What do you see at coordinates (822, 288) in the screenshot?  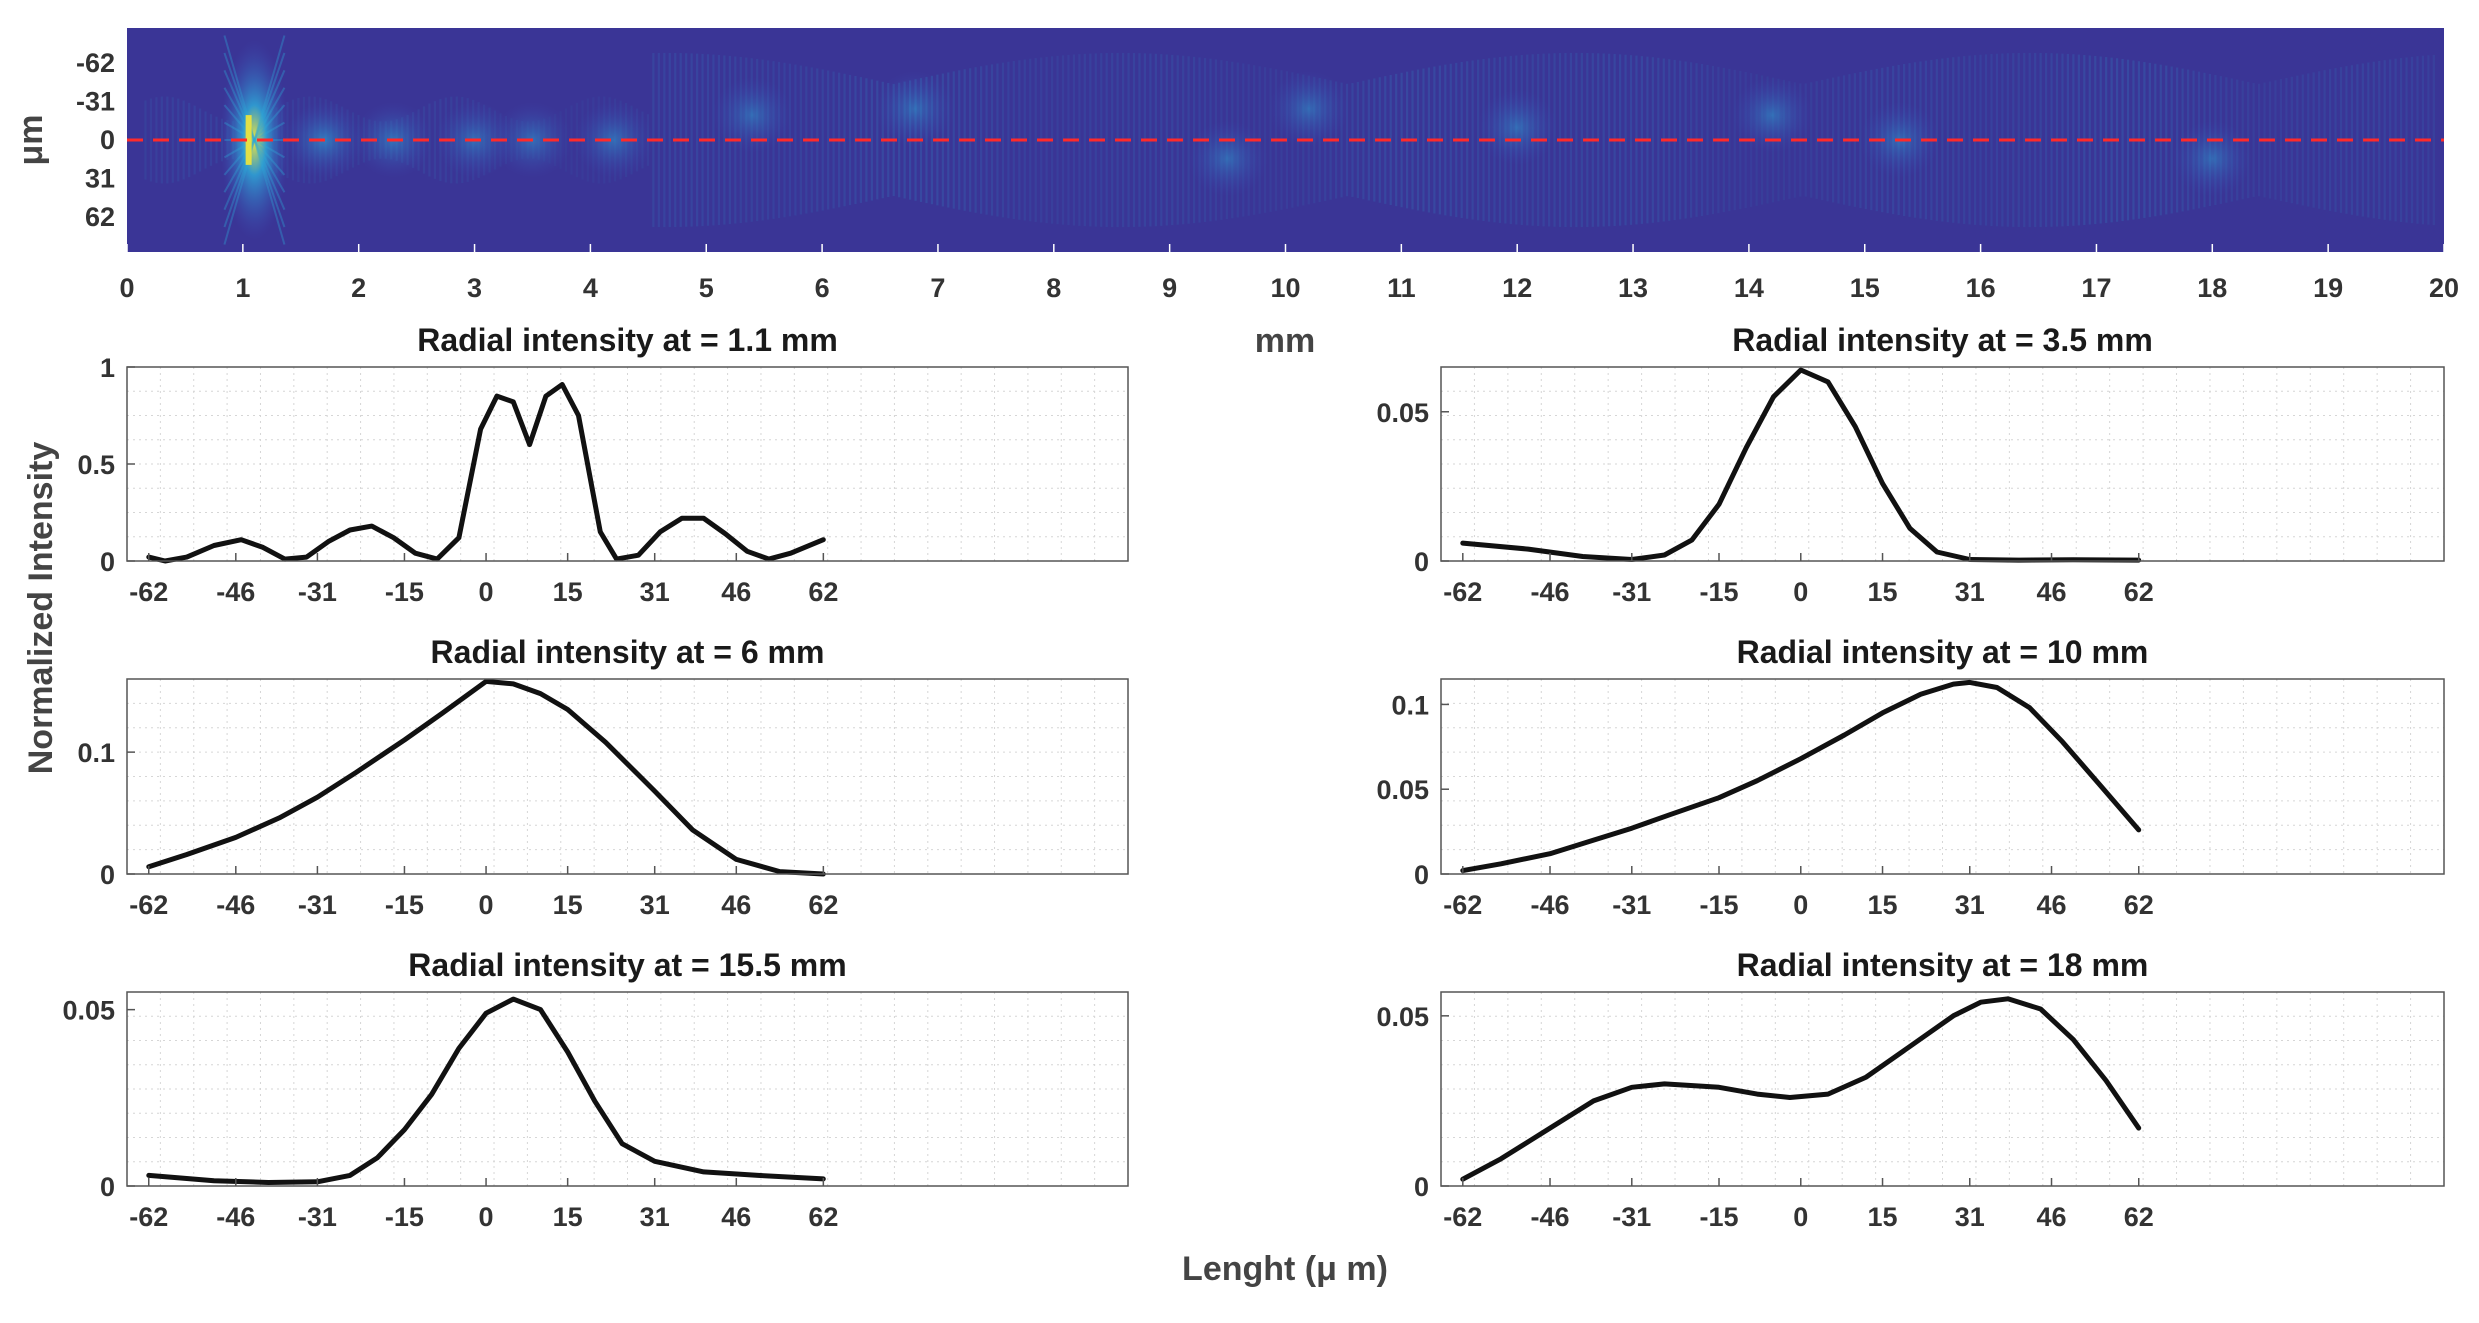 I see `heatmap-x-tick-label: 6` at bounding box center [822, 288].